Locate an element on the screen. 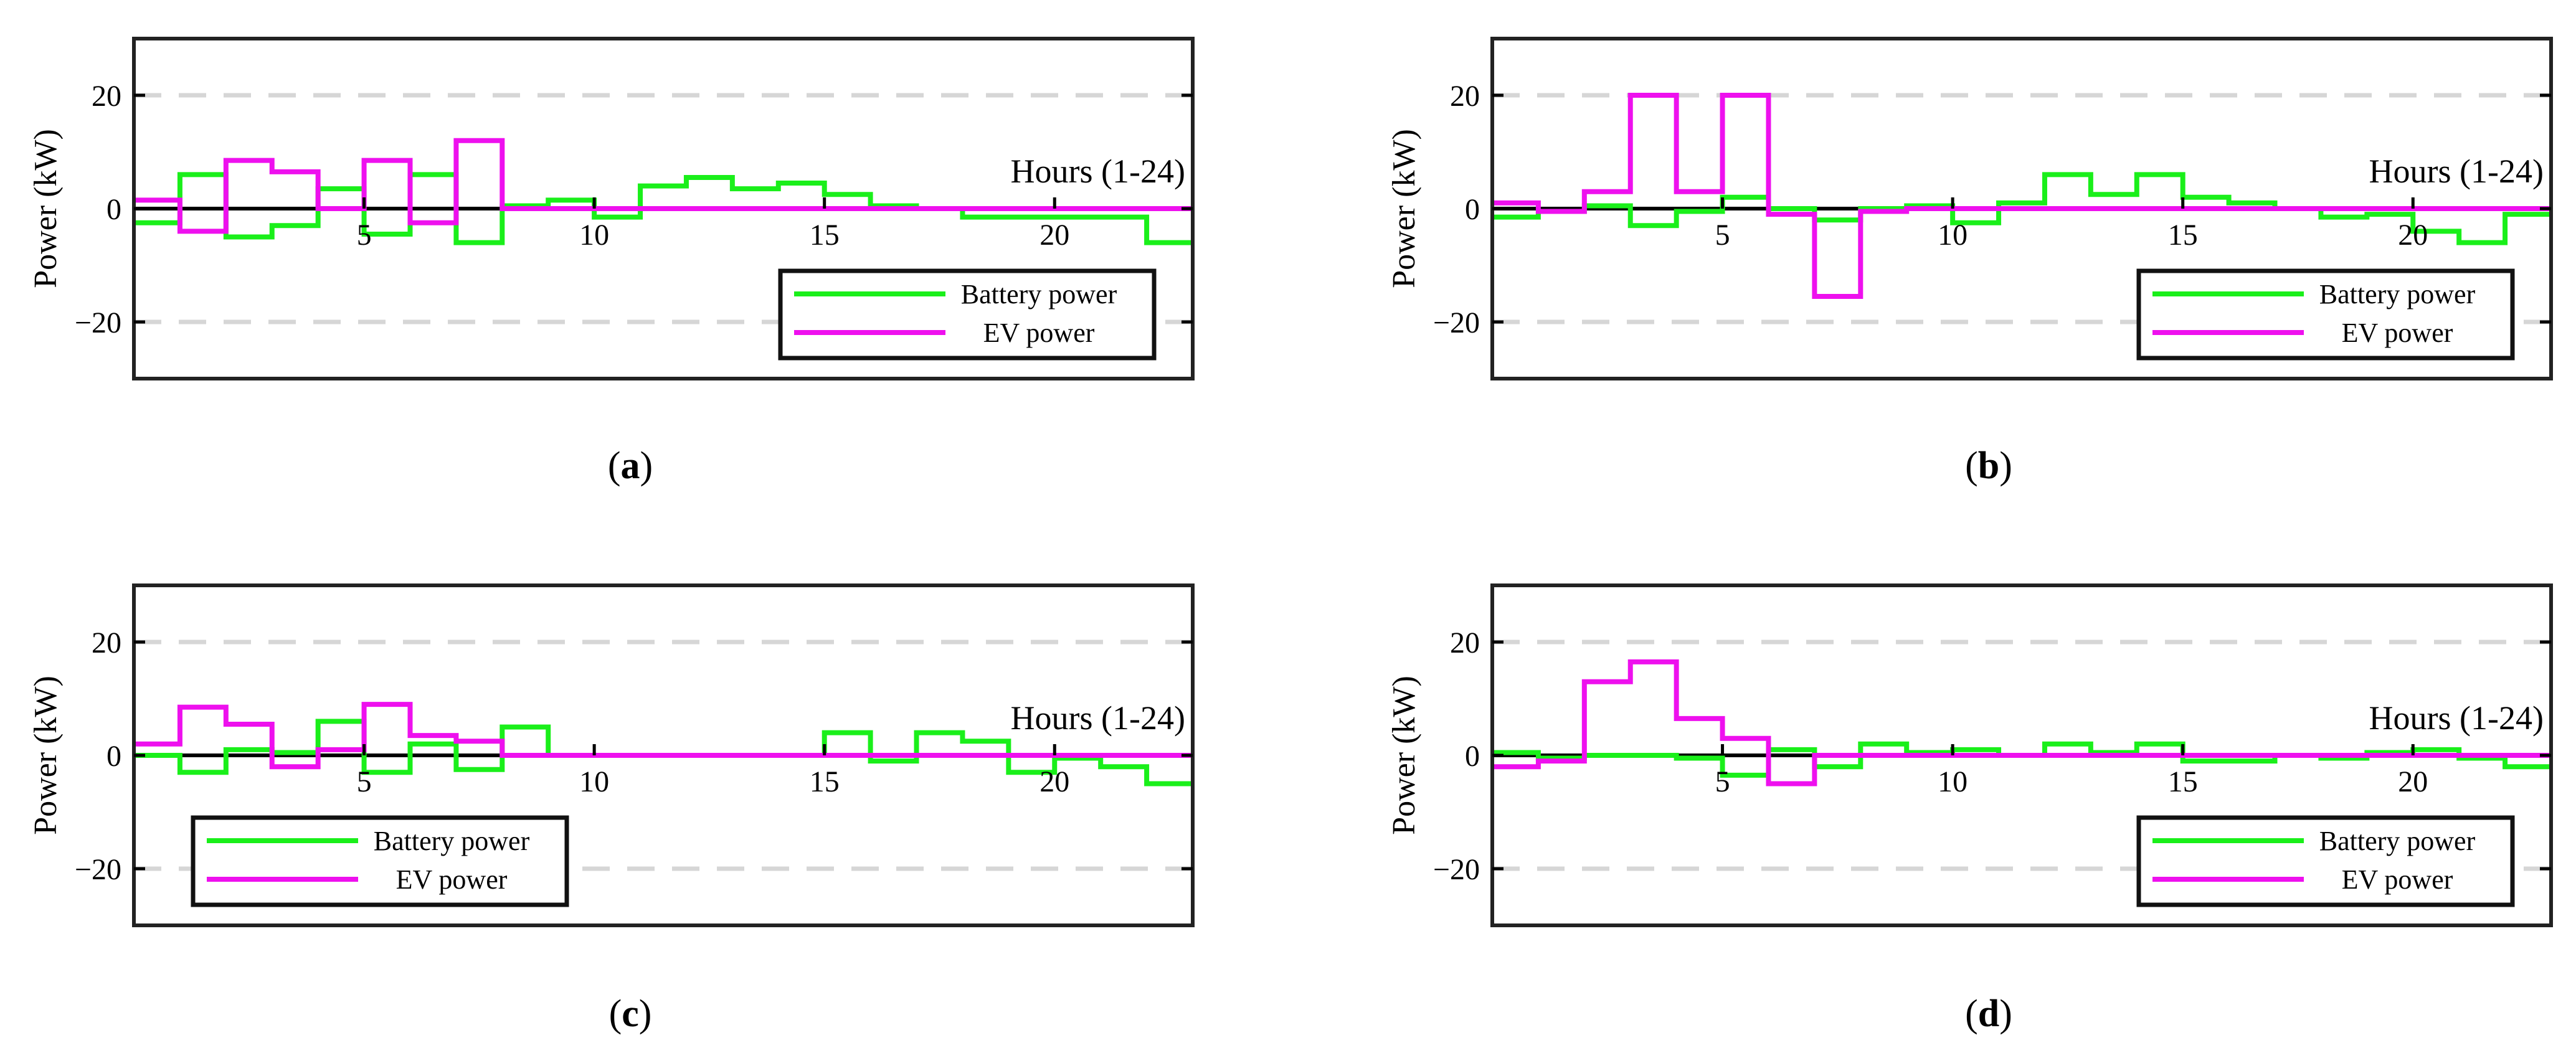 This screenshot has width=2576, height=1058. panel-caption-letter: d is located at coordinates (1989, 1014).